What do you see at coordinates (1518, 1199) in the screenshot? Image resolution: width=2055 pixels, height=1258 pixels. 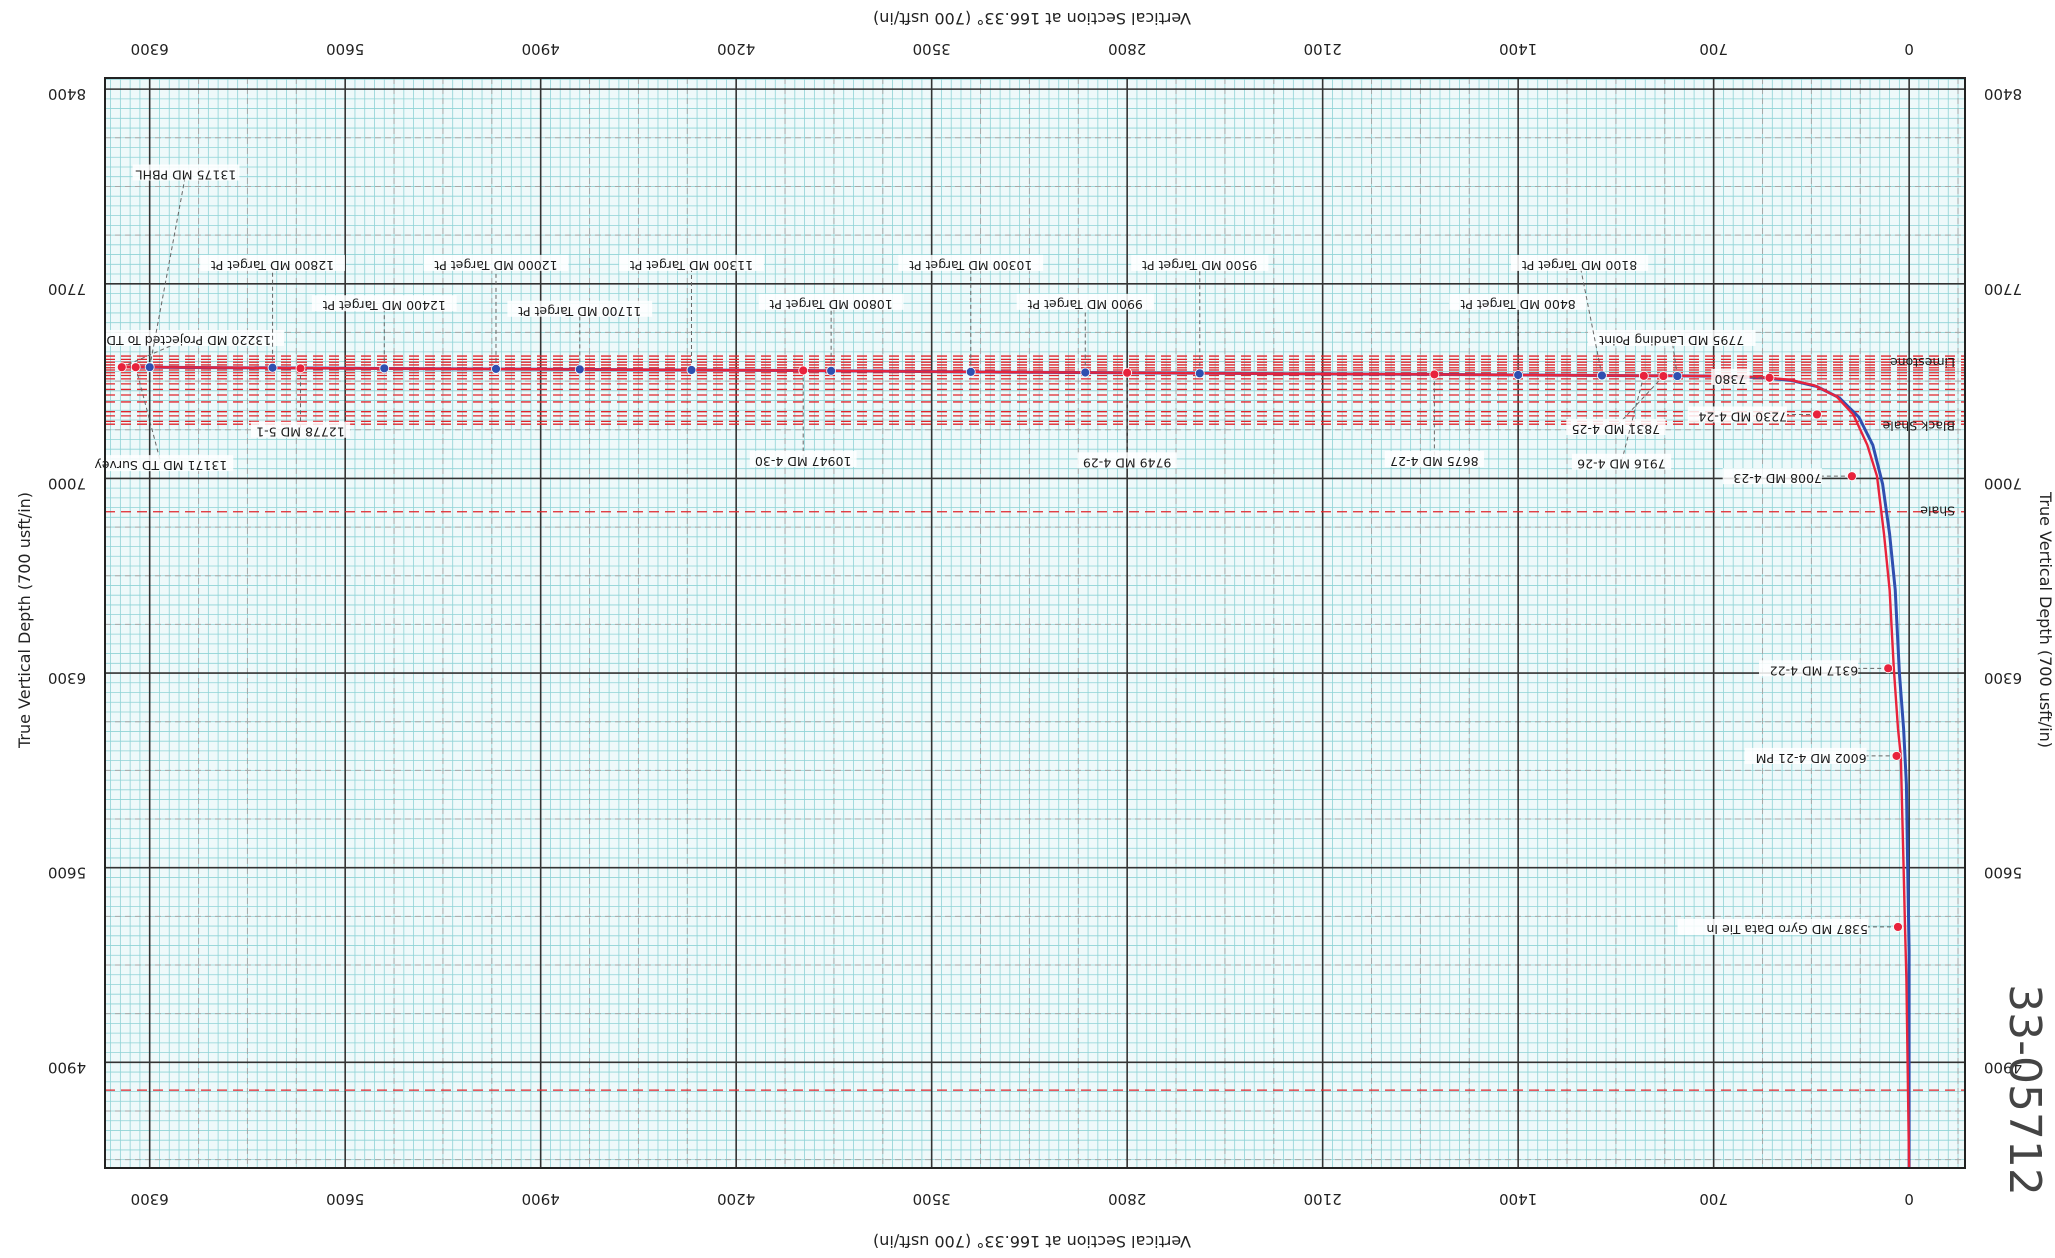 I see `x-tick-label-bottom: 1400` at bounding box center [1518, 1199].